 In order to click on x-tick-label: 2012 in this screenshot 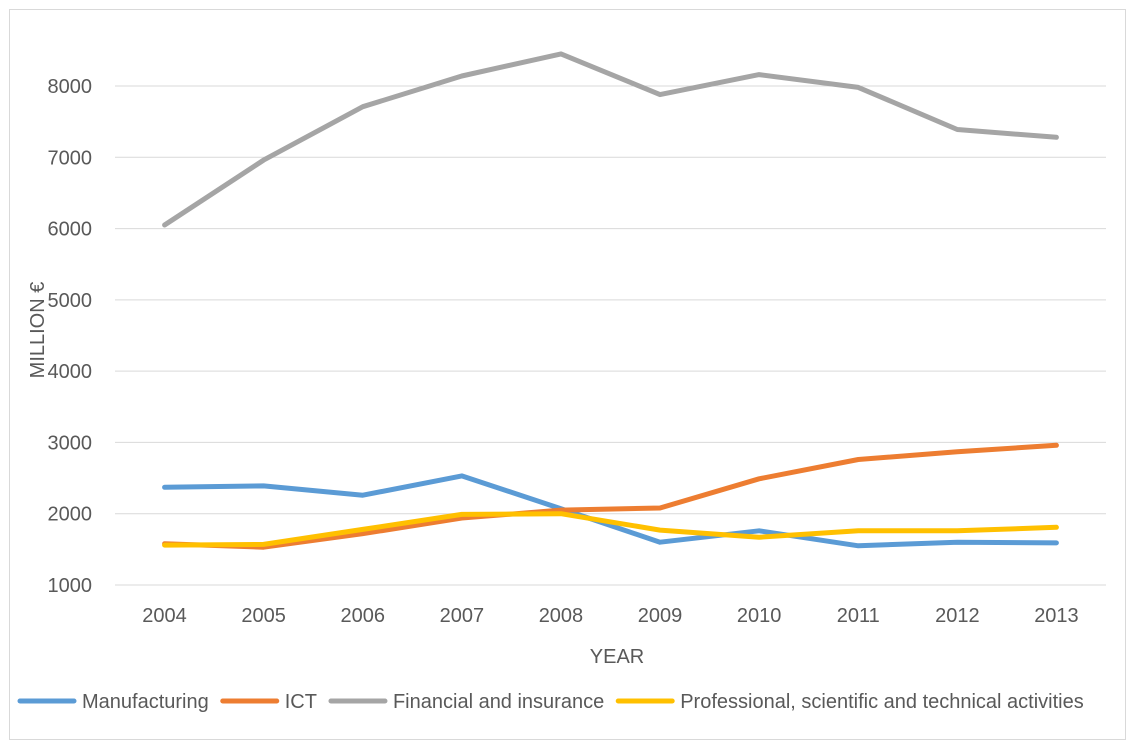, I will do `click(957, 616)`.